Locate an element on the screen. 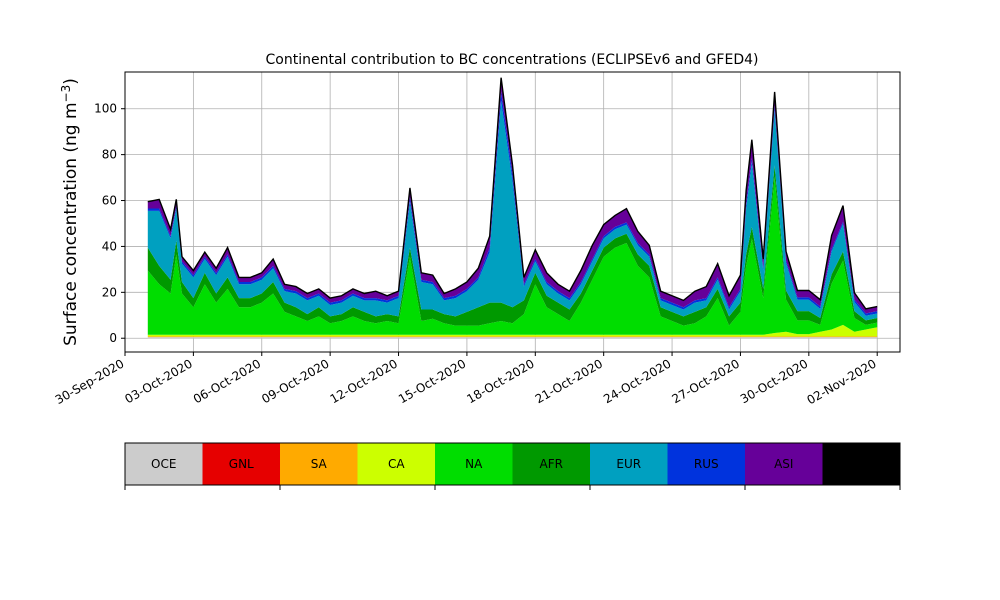 The width and height of the screenshot is (1000, 600). legend-label-na: NA is located at coordinates (474, 464).